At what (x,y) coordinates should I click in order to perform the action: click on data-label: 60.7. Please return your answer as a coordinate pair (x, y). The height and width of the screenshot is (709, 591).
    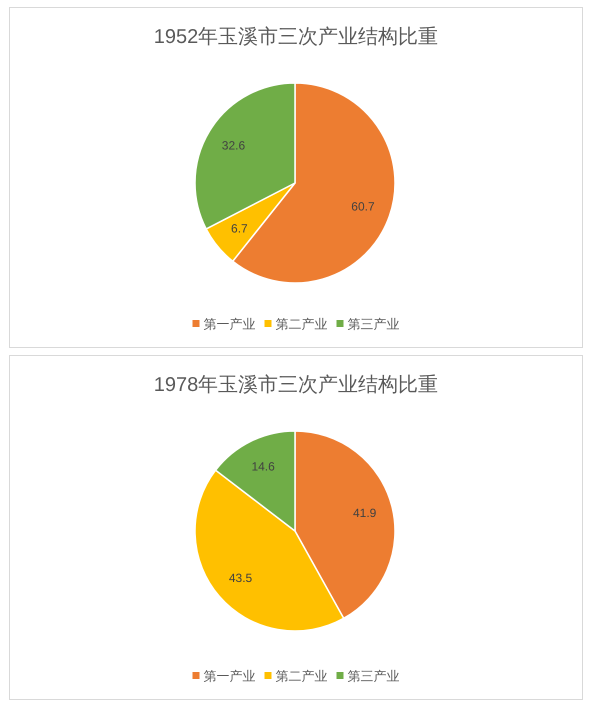
    Looking at the image, I should click on (363, 207).